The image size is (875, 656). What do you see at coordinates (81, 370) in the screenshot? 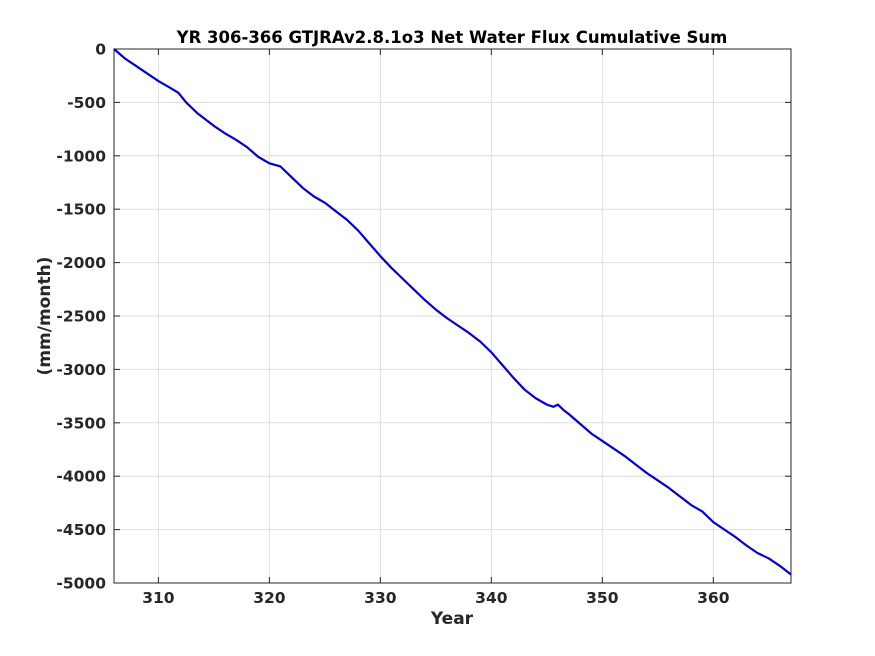
I see `y-tick-label: -3000` at bounding box center [81, 370].